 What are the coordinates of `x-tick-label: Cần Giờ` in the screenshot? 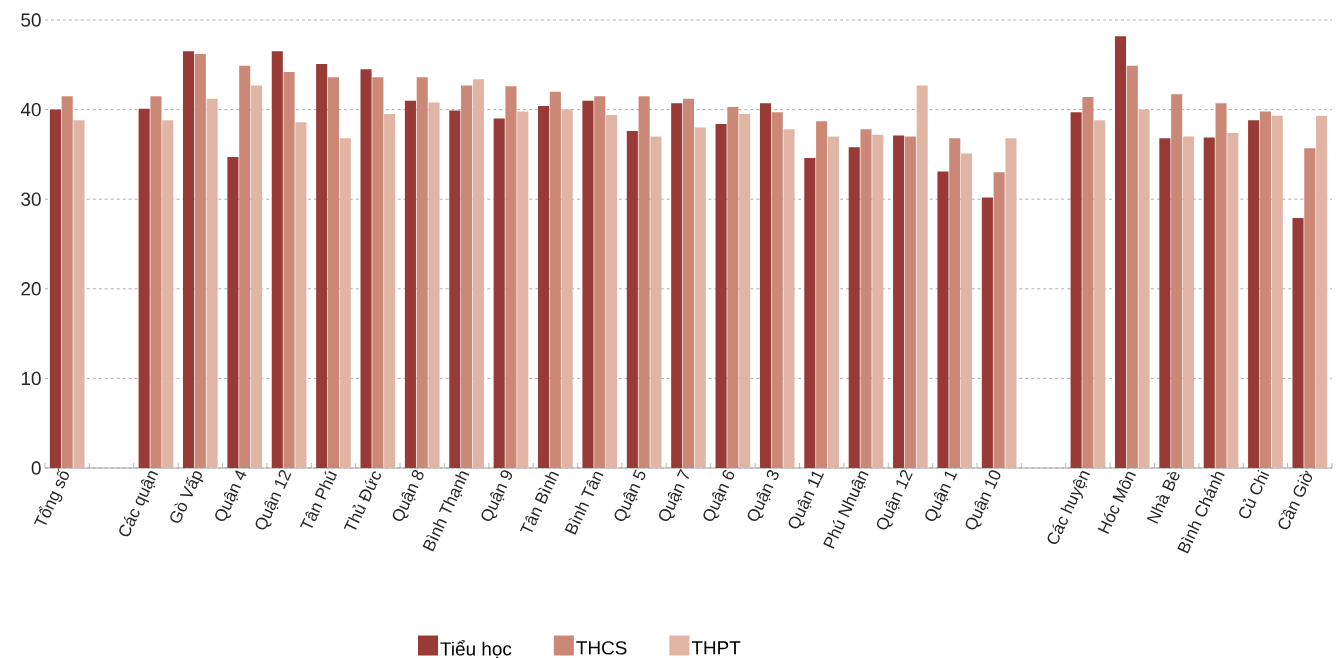 It's located at (1295, 500).